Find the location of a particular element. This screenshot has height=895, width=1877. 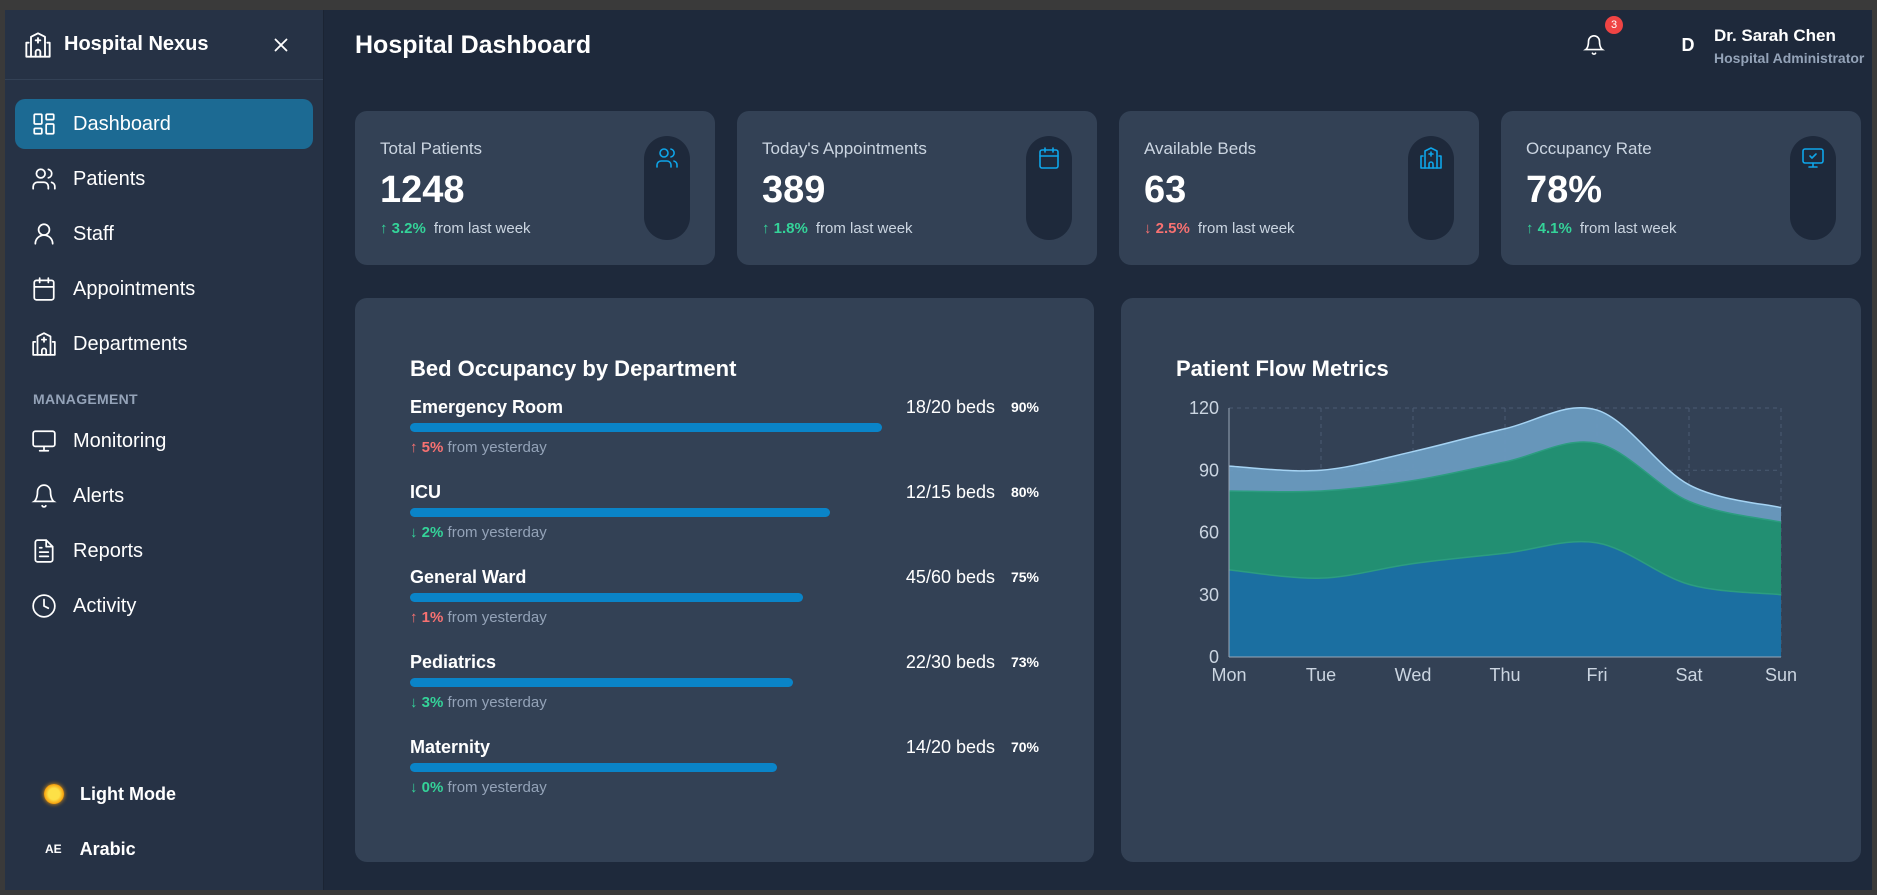

department-pct: 80% is located at coordinates (1024, 492).